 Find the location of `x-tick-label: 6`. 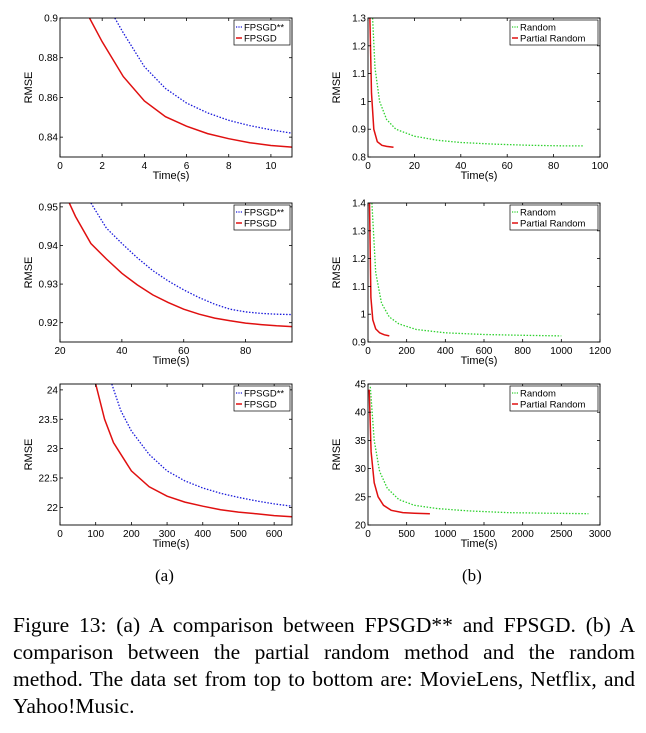

x-tick-label: 6 is located at coordinates (187, 166).